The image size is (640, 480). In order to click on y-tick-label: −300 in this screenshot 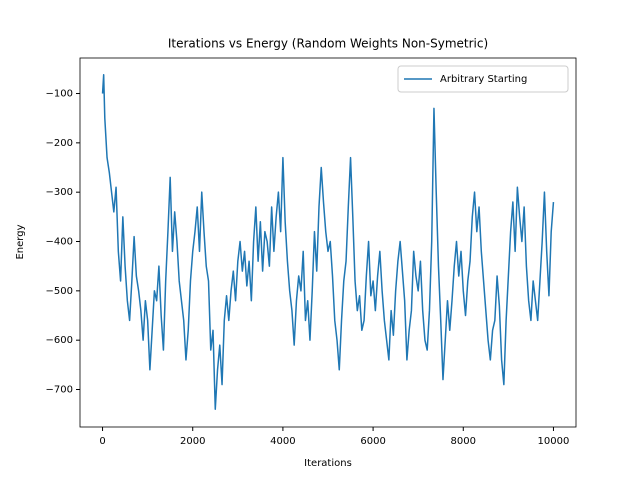, I will do `click(59, 192)`.